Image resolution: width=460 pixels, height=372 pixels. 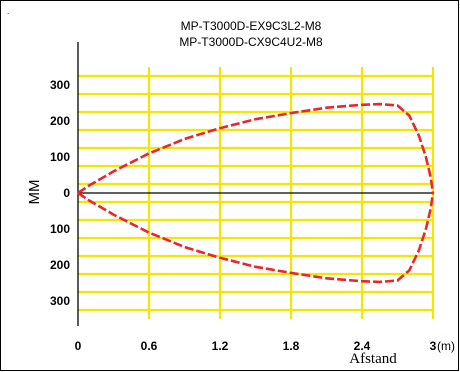 I want to click on x-tick-label: 3, so click(x=433, y=346).